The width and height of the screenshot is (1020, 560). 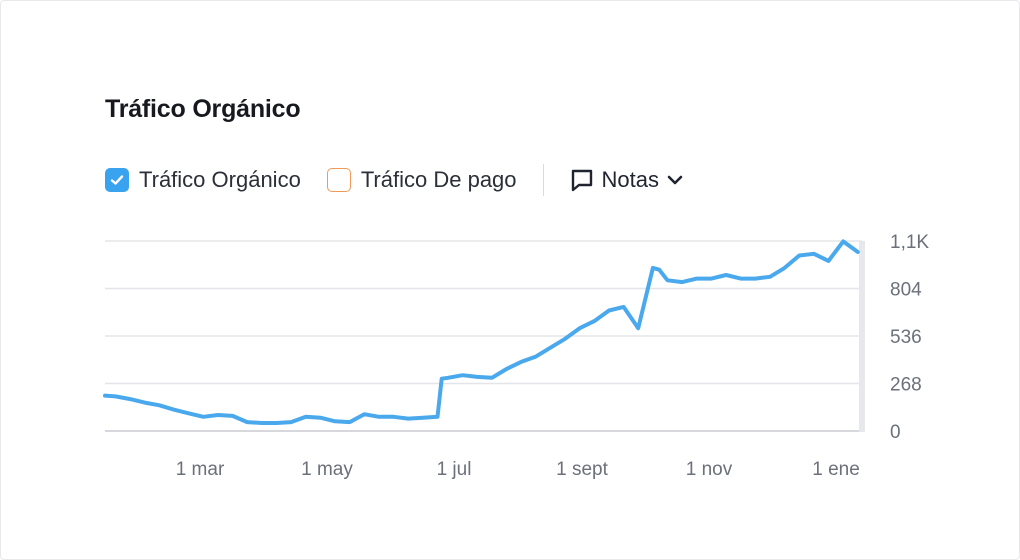 What do you see at coordinates (909, 242) in the screenshot?
I see `y-tick-label: 1,1K` at bounding box center [909, 242].